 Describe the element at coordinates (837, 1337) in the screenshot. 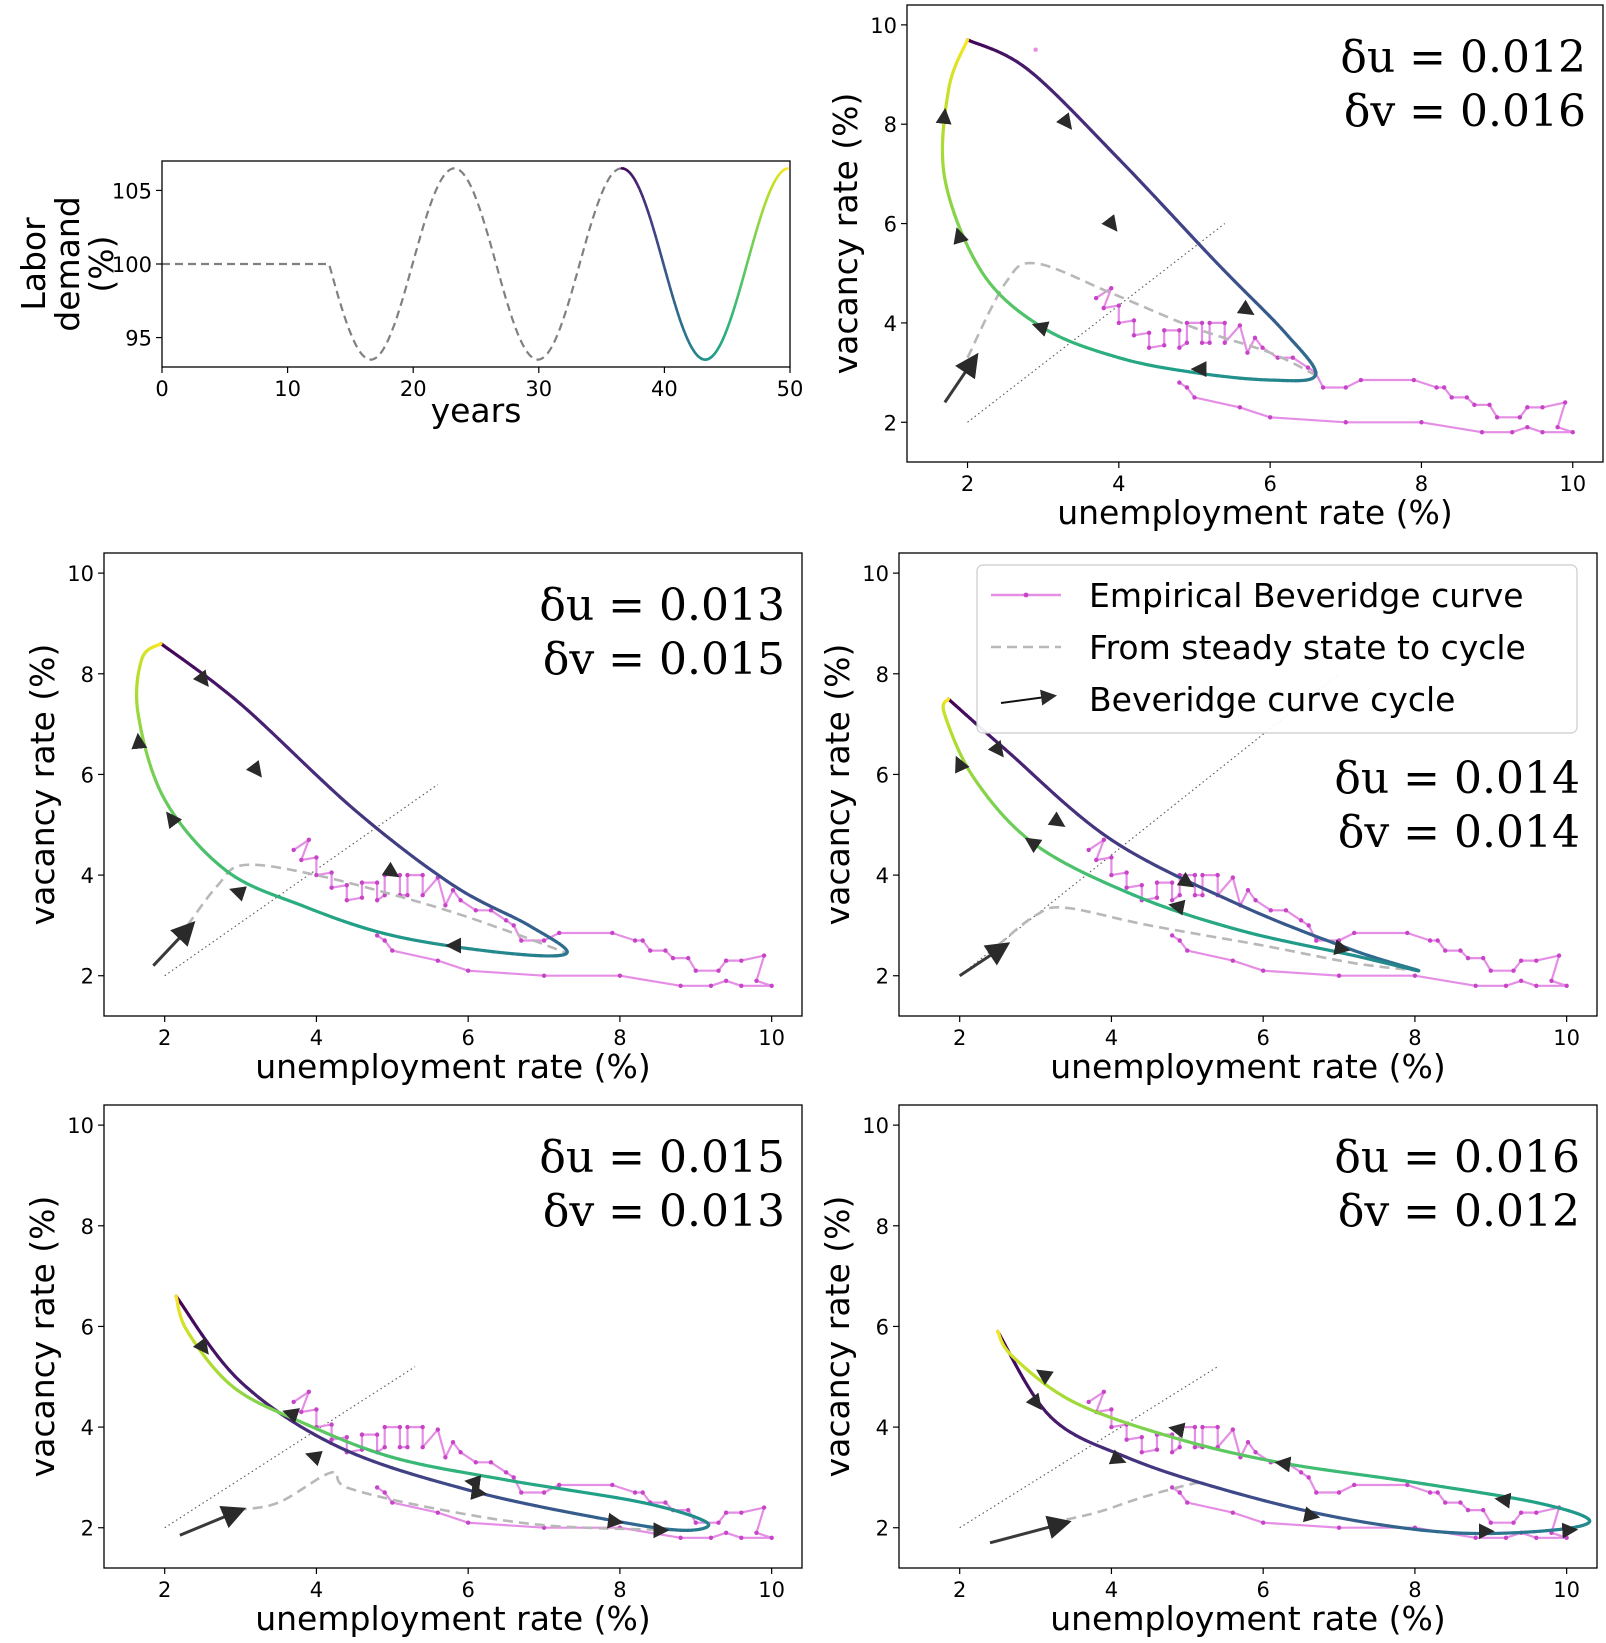

I see `y-axis-label: vacancy rate (%)` at that location.